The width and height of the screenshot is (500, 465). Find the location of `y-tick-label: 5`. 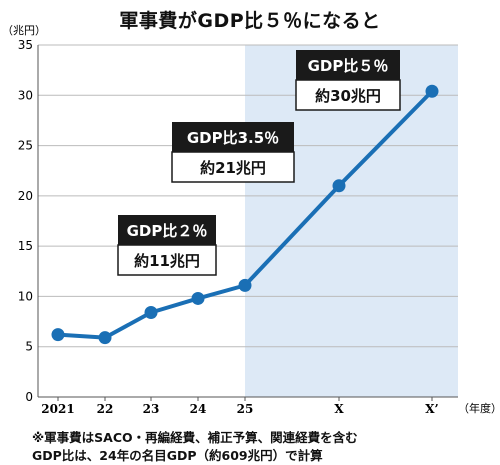

y-tick-label: 5 is located at coordinates (29, 347).